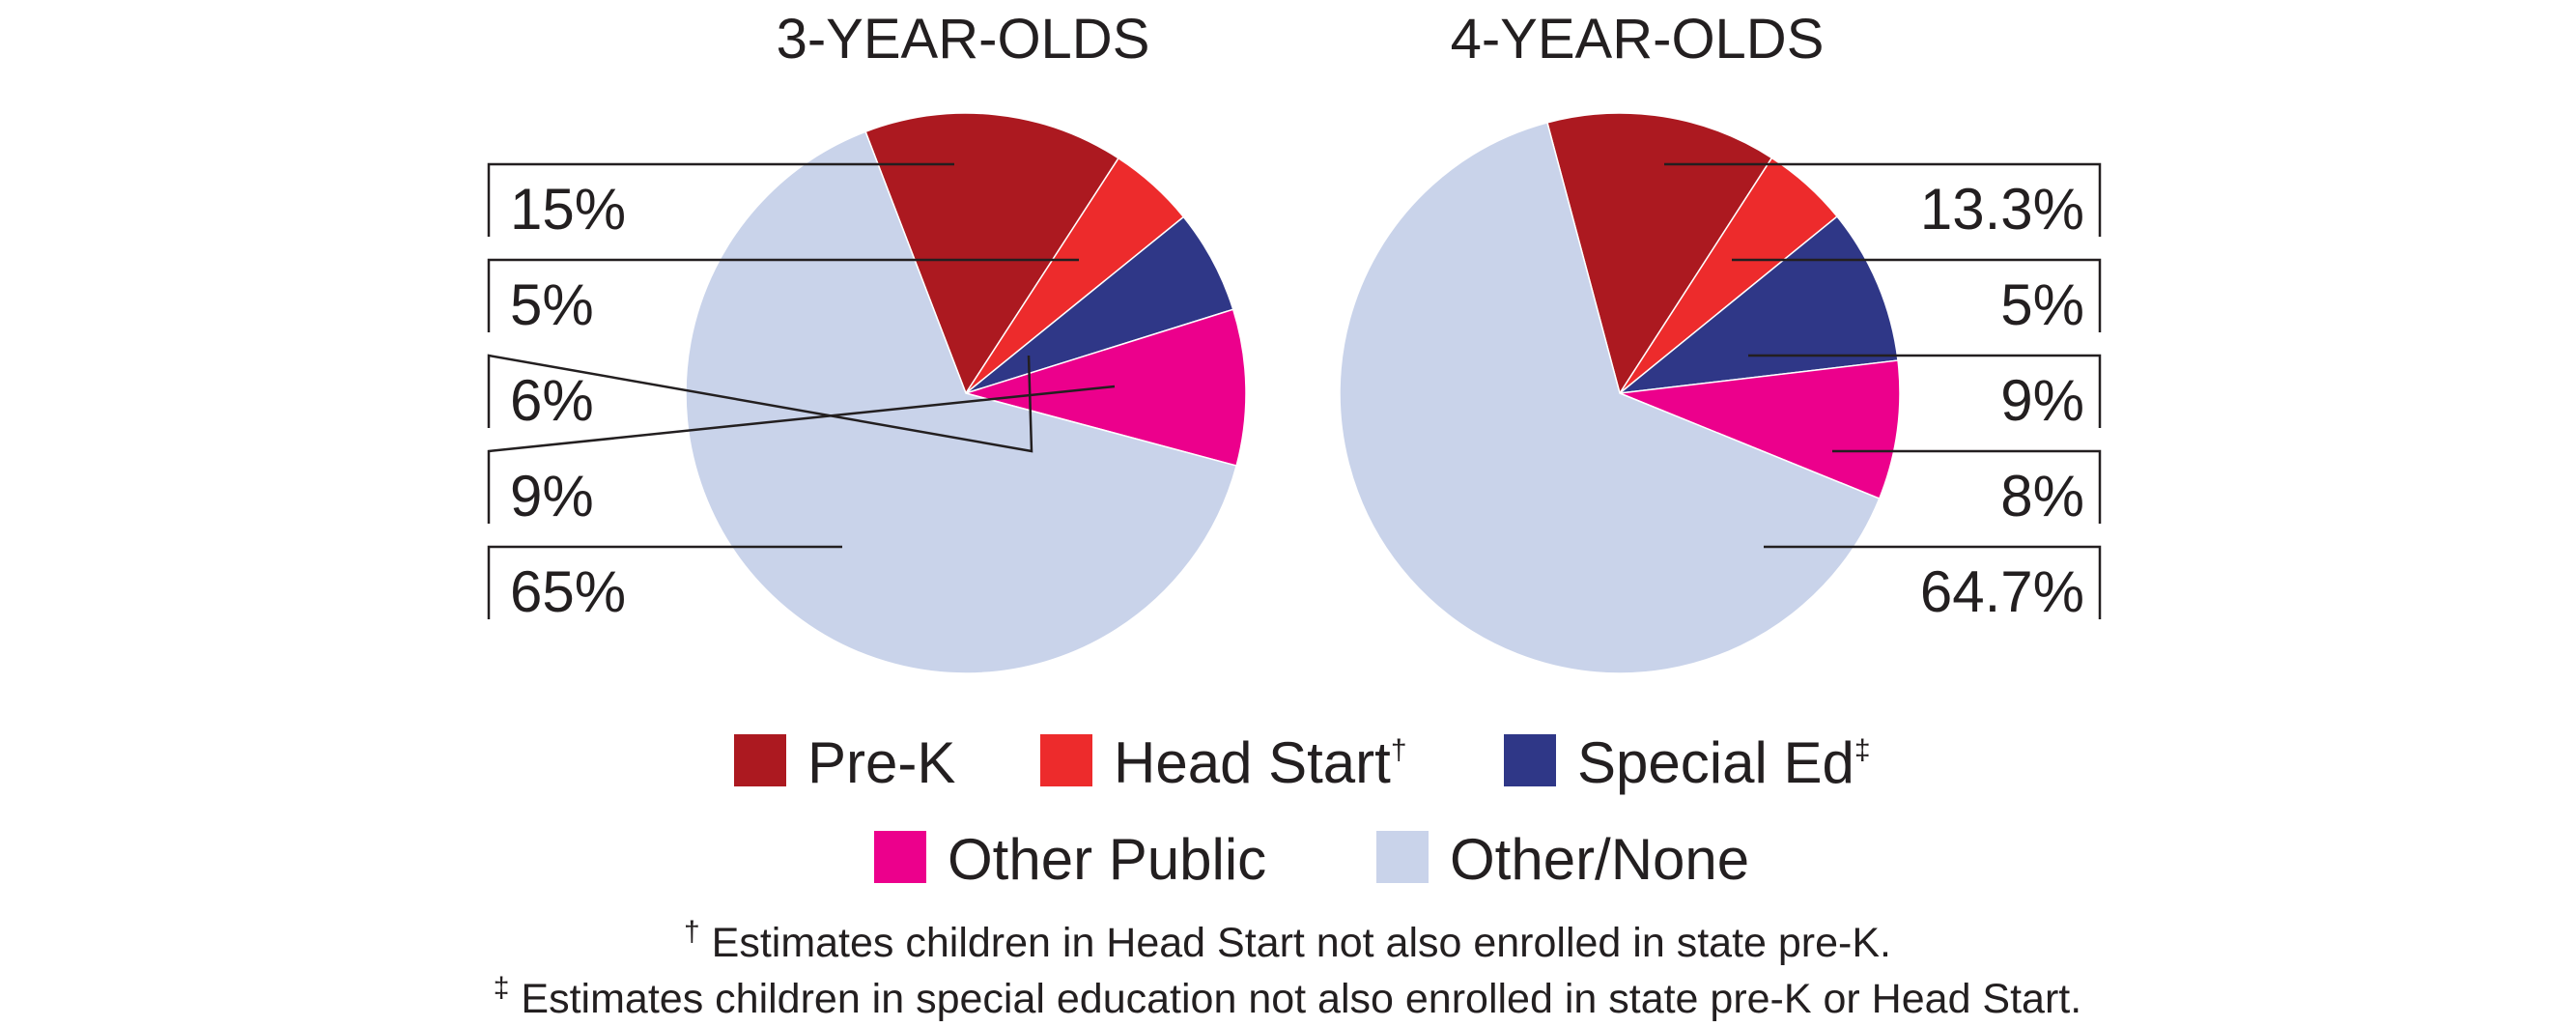 This screenshot has height=1027, width=2576. I want to click on data-label-special-ed: 9%, so click(2042, 401).